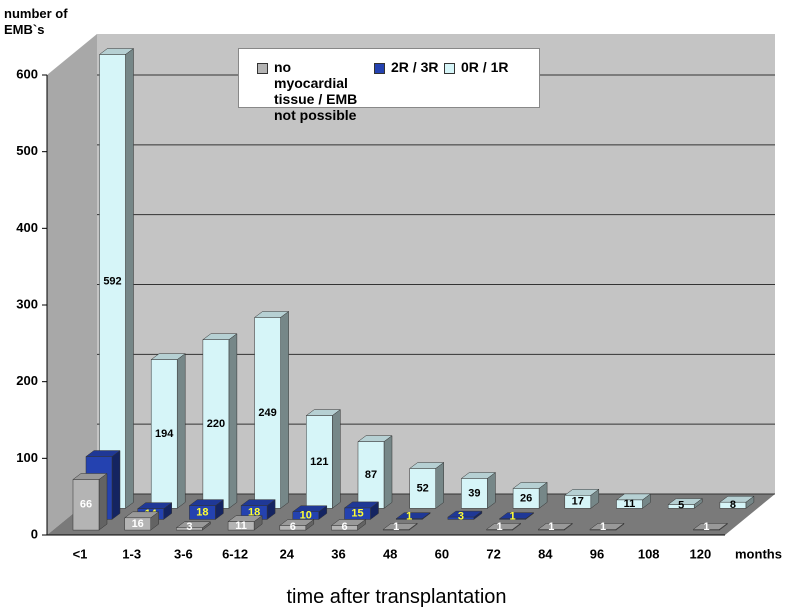 The image size is (793, 609). What do you see at coordinates (357, 514) in the screenshot?
I see `value-label: 15` at bounding box center [357, 514].